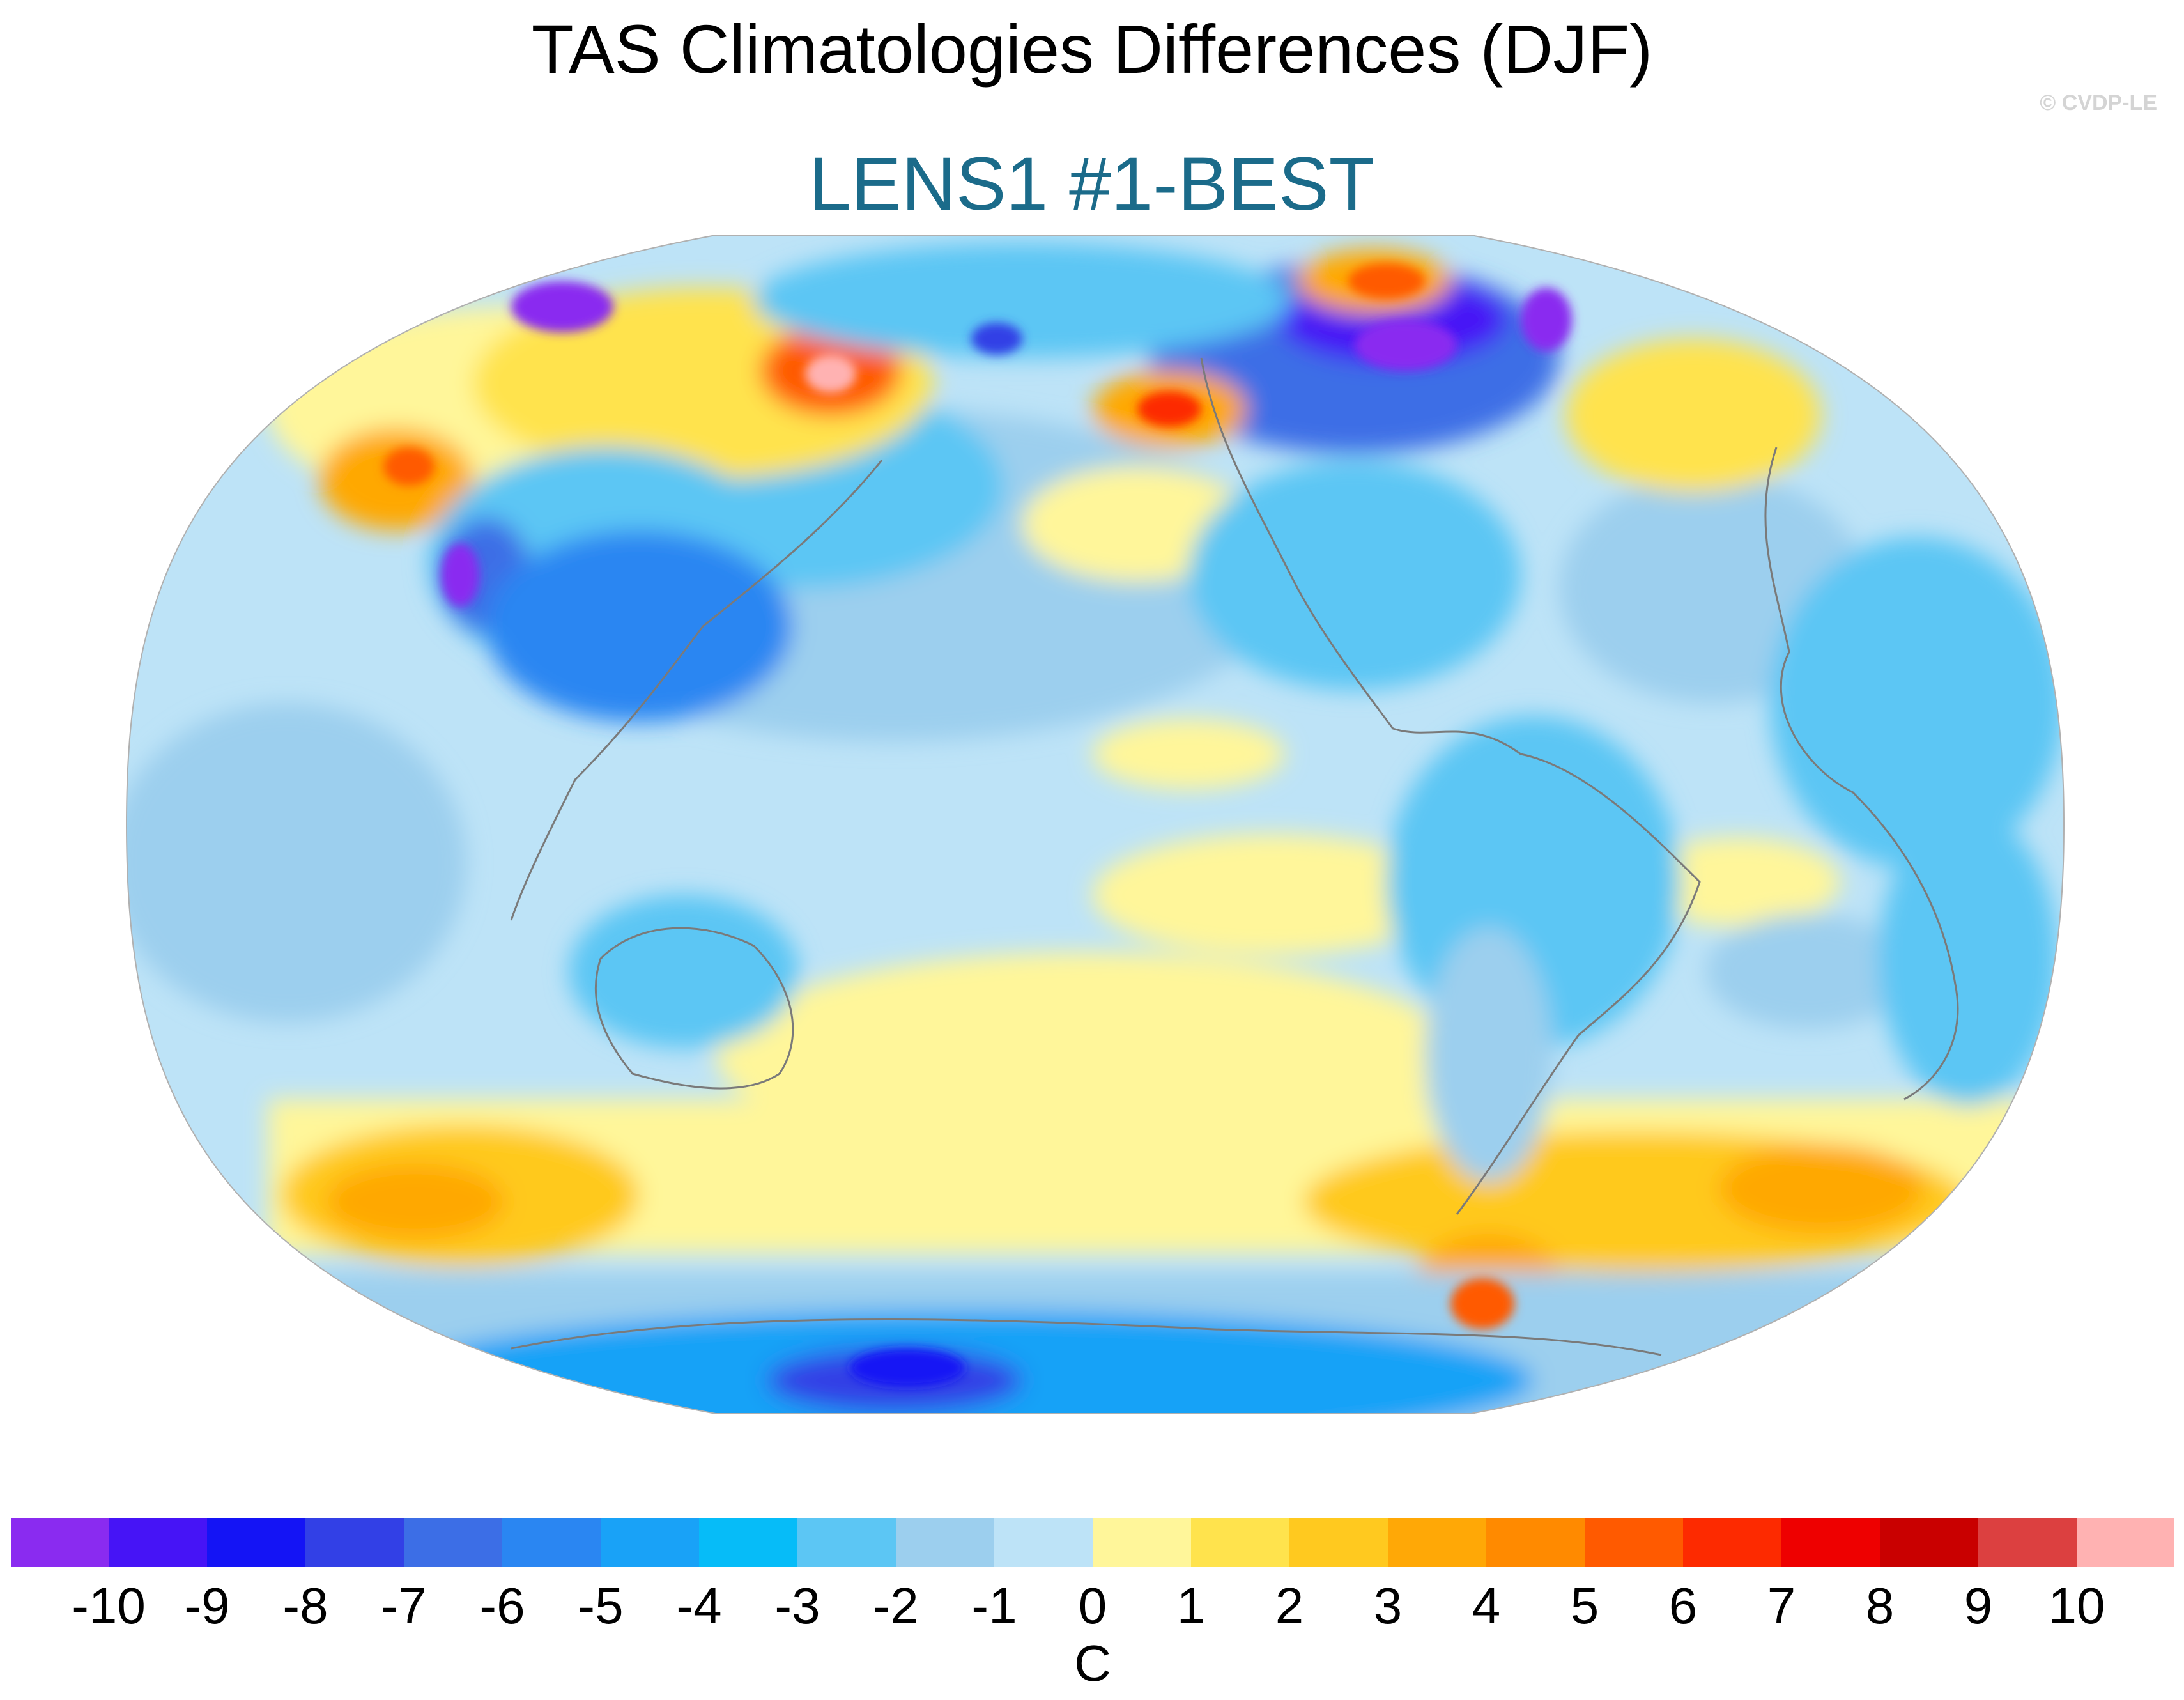  I want to click on colorbar-tick-label: -1, so click(994, 1605).